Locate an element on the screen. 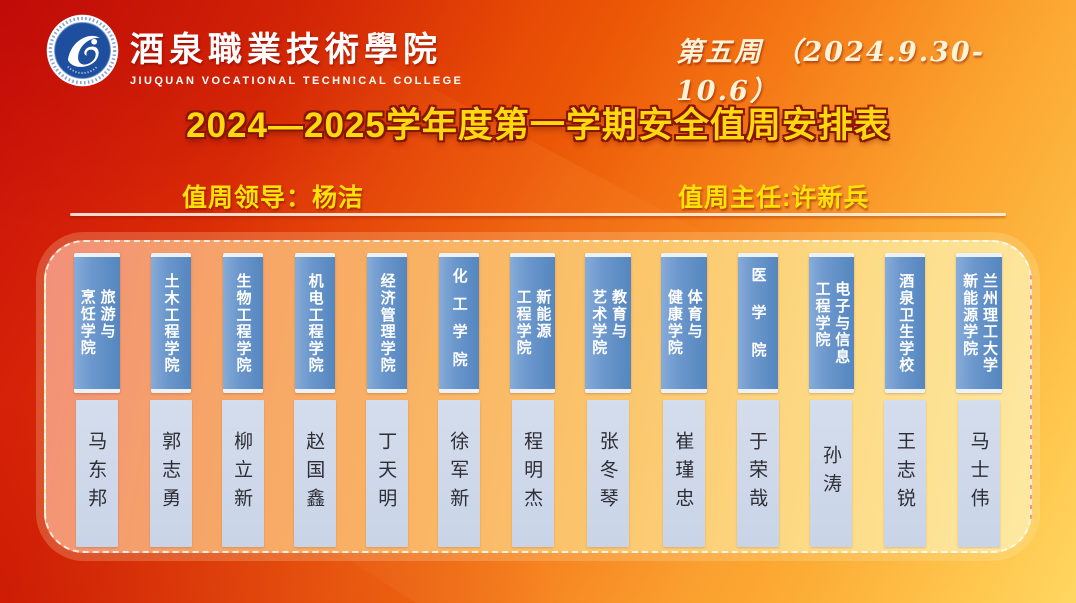 The image size is (1076, 603). department-label: 经济管理学院 is located at coordinates (387, 323).